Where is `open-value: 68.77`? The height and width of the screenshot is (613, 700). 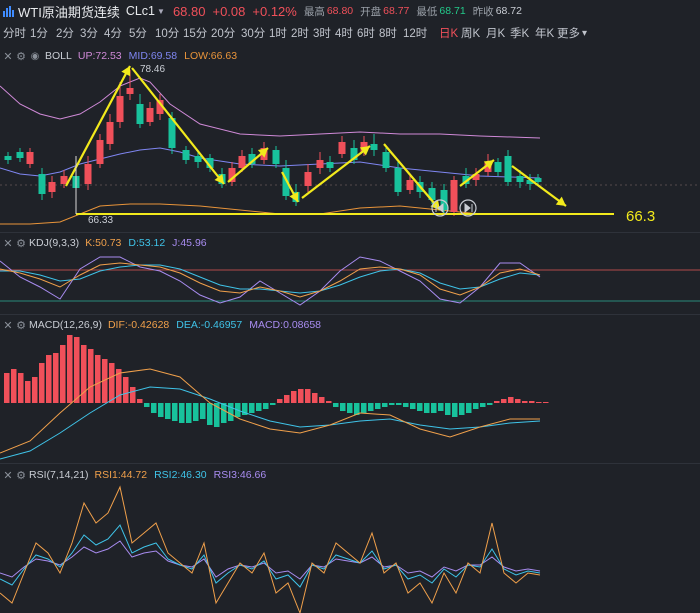
open-value: 68.77 is located at coordinates (396, 11).